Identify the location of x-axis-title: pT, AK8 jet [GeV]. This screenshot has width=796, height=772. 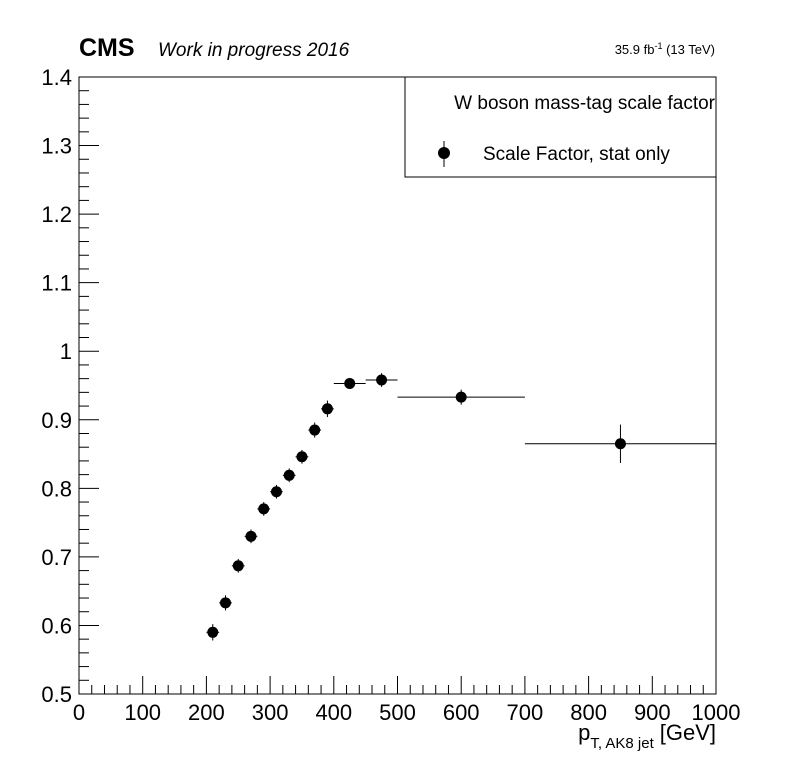
(647, 736).